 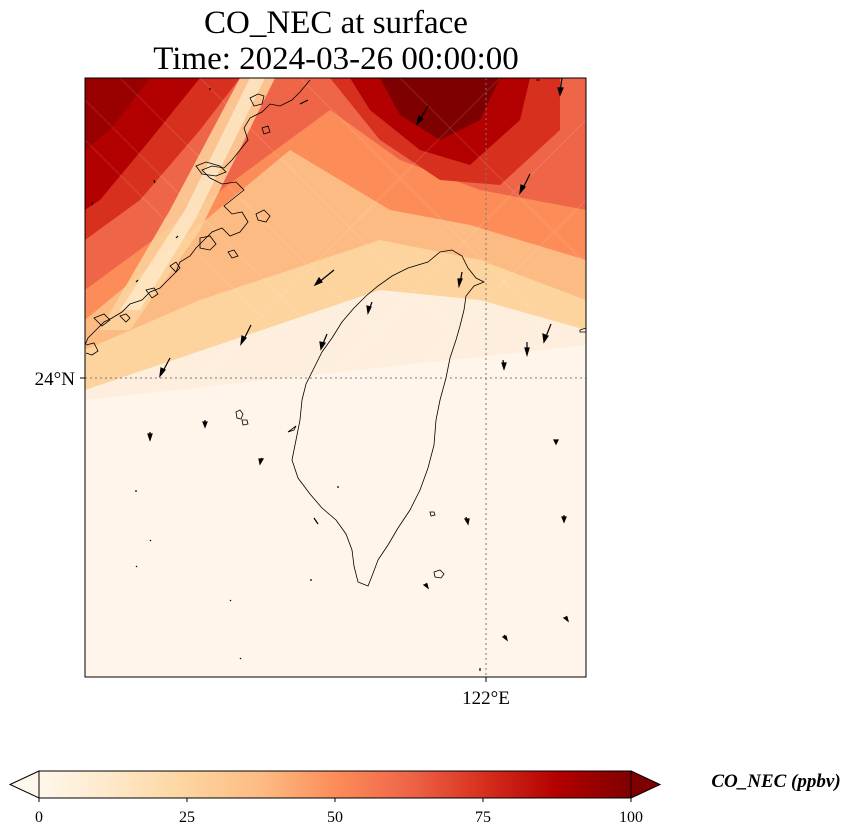 I want to click on colorbar-label: CO_NEC (ppbv), so click(x=775, y=781).